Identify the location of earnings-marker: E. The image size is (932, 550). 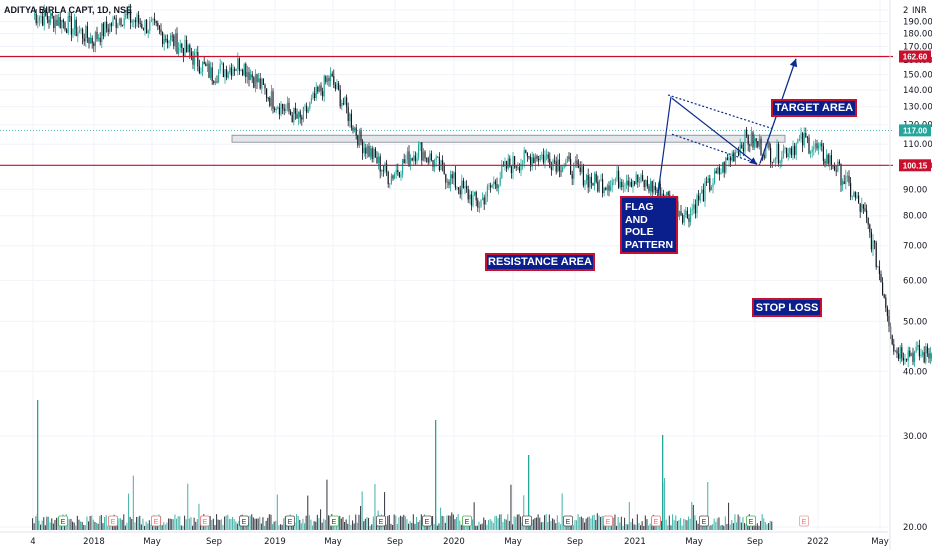
(244, 521).